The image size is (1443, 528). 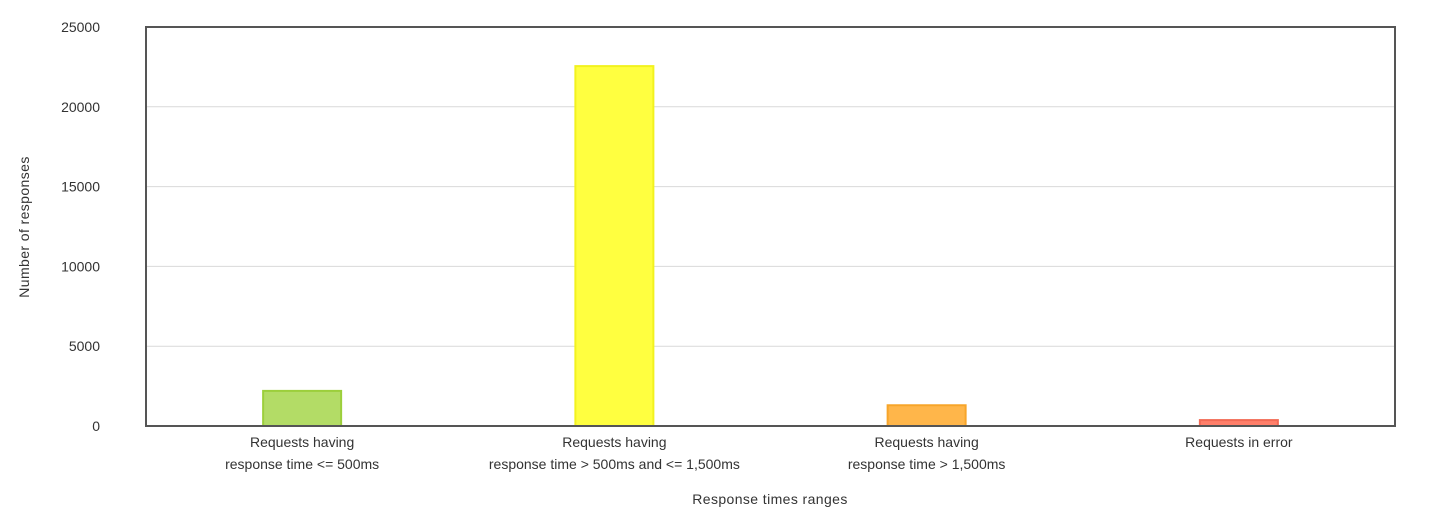 What do you see at coordinates (769, 499) in the screenshot?
I see `x-axis-title: Response times ranges` at bounding box center [769, 499].